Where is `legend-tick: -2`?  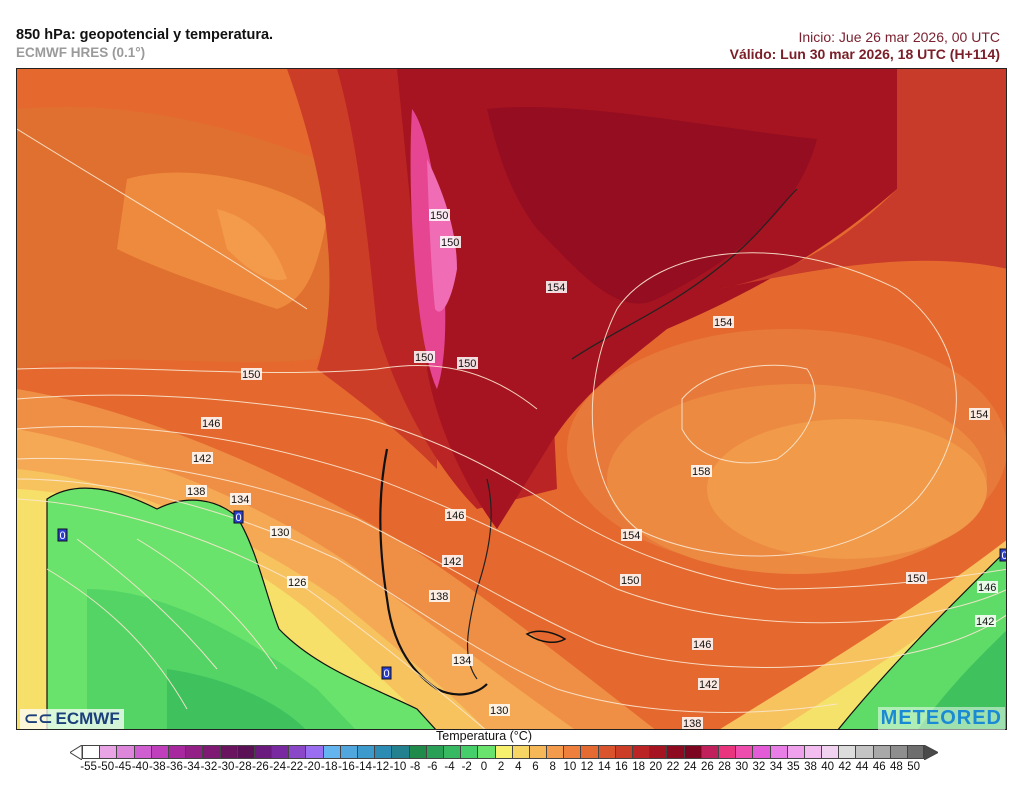
legend-tick: -2 is located at coordinates (466, 767).